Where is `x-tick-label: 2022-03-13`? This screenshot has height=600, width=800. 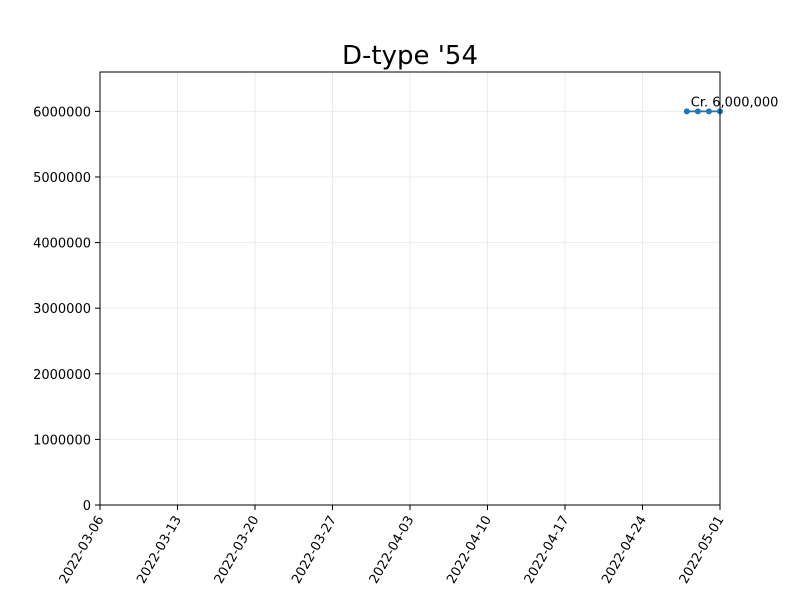
x-tick-label: 2022-03-13 is located at coordinates (159, 550).